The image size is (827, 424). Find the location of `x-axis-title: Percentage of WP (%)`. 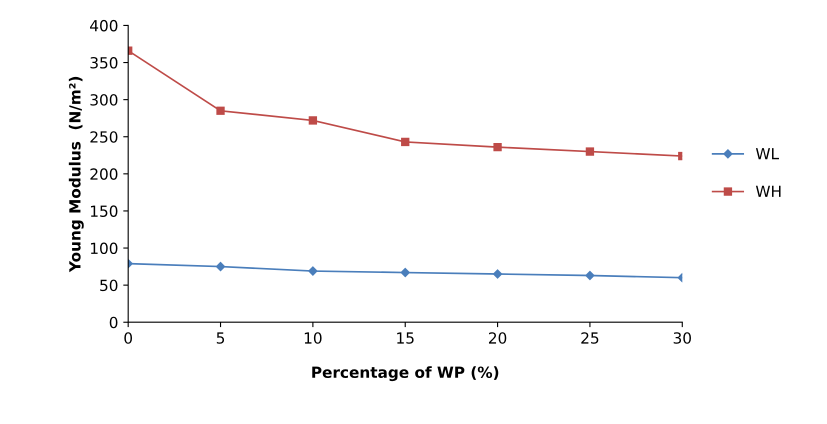

x-axis-title: Percentage of WP (%) is located at coordinates (405, 374).